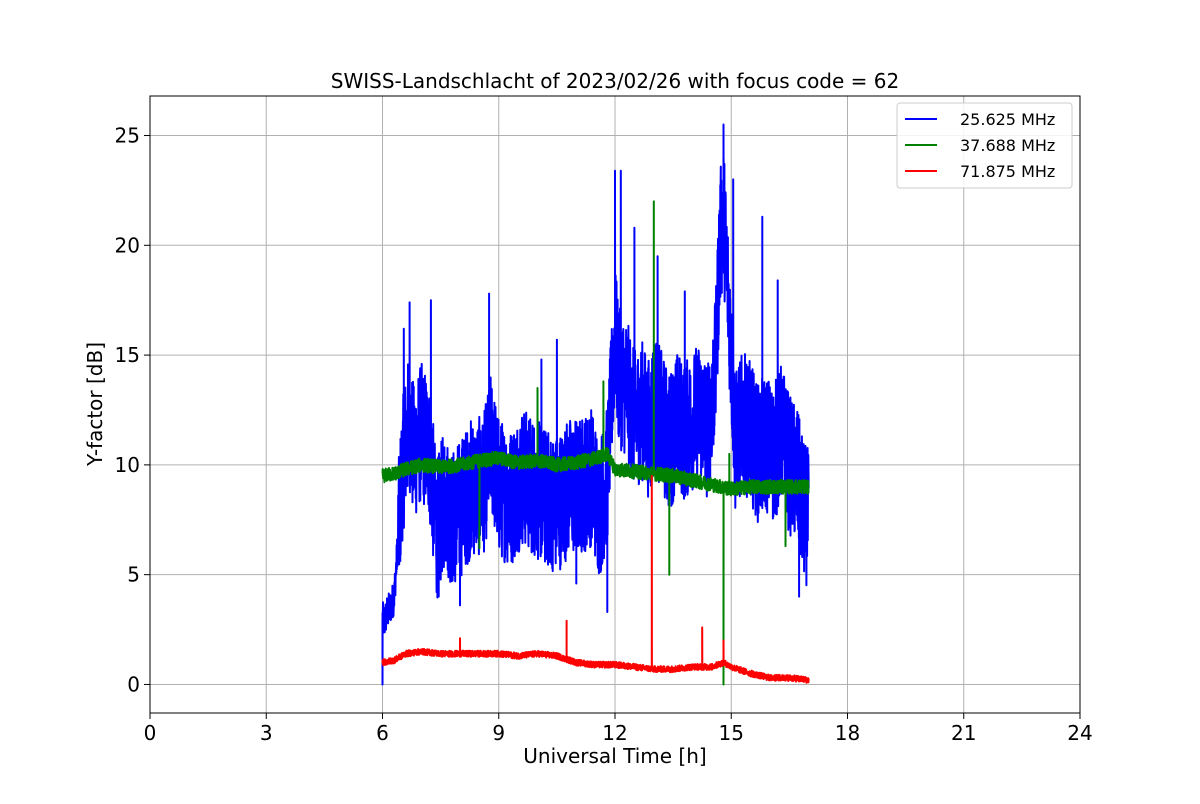 The height and width of the screenshot is (804, 1200). Describe the element at coordinates (127, 136) in the screenshot. I see `y-tick-label: 25` at that location.